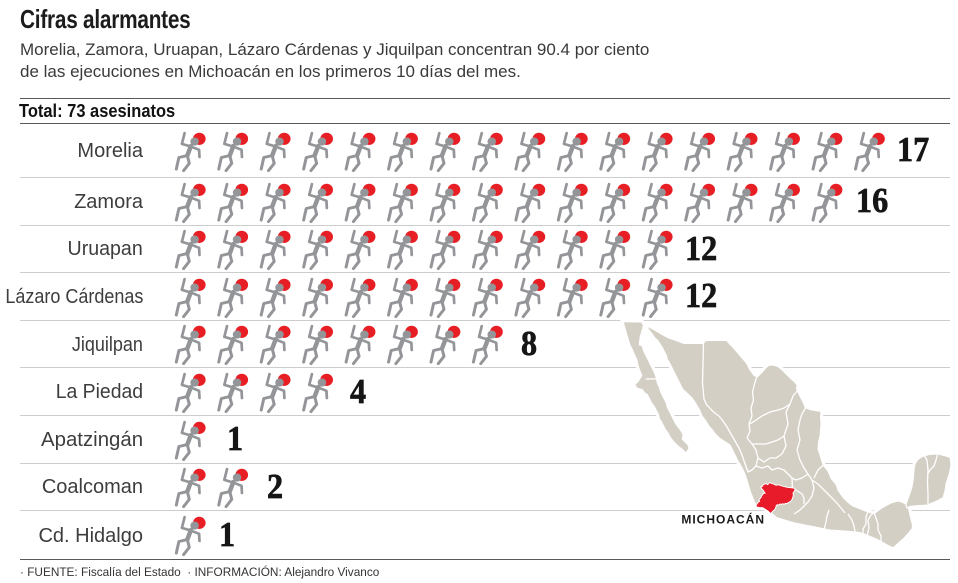 This screenshot has width=958, height=583. Describe the element at coordinates (723, 519) in the screenshot. I see `svg-text: MICHOACÁN` at that location.